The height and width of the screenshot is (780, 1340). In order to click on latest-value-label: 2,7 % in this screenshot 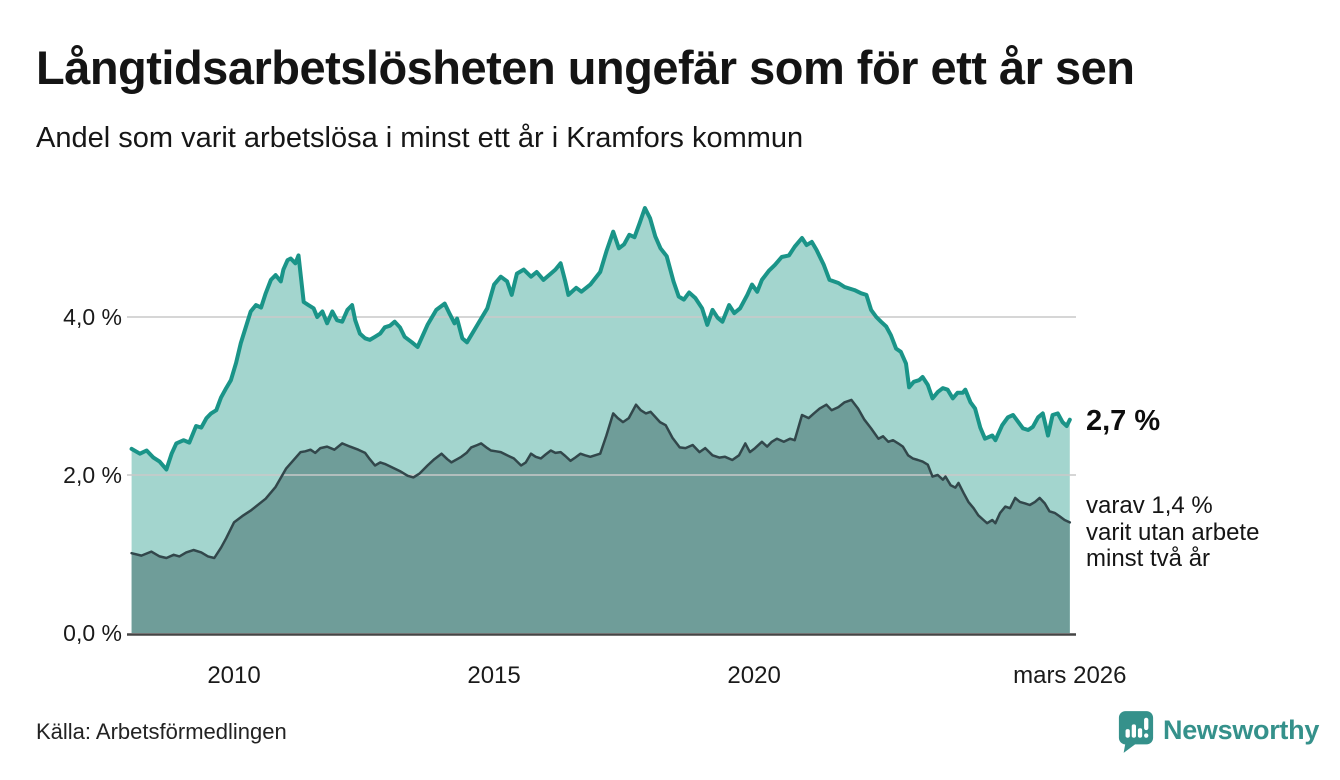, I will do `click(1123, 421)`.